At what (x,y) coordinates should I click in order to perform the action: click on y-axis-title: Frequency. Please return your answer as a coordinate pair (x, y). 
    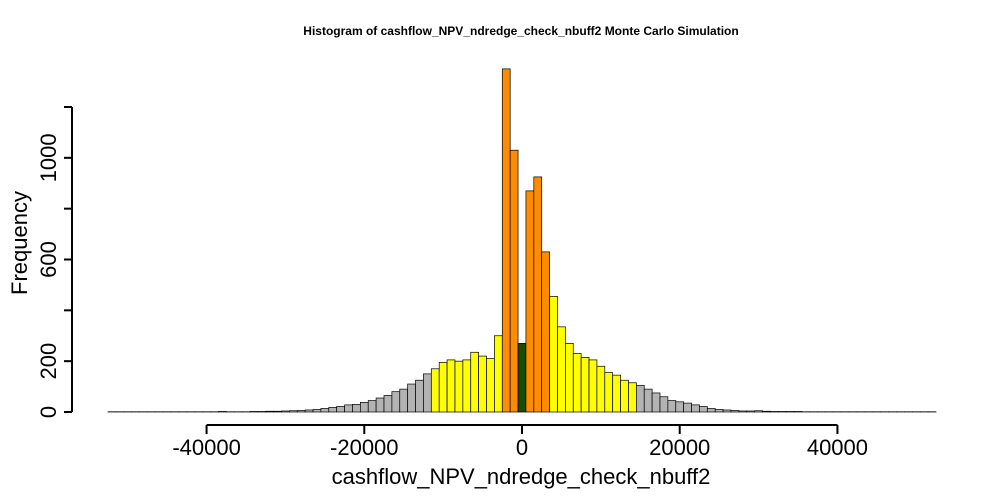
    Looking at the image, I should click on (19, 243).